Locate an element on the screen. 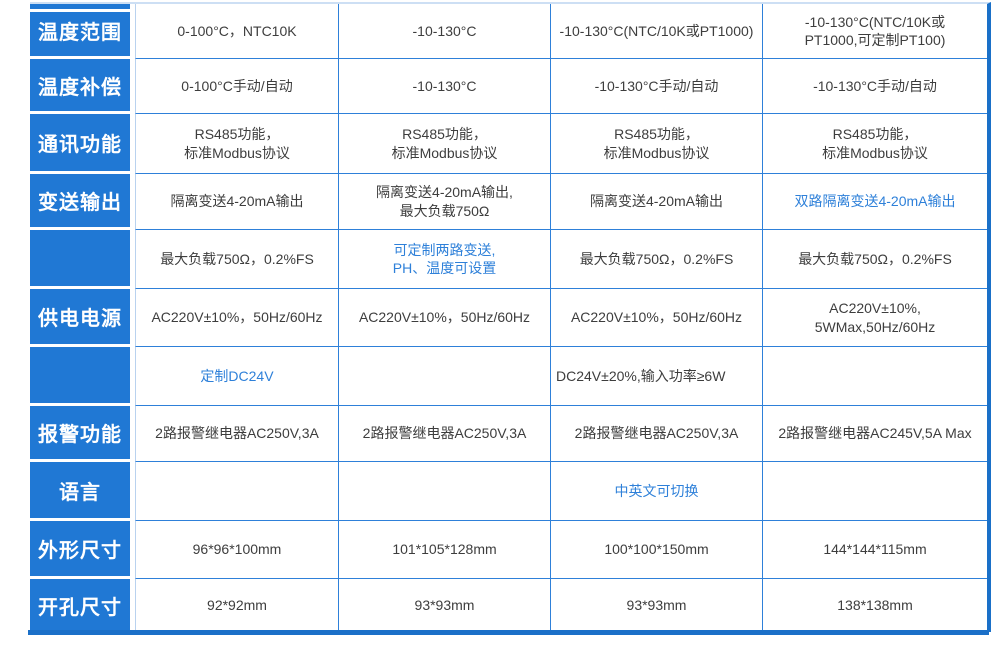 Image resolution: width=1000 pixels, height=672 pixels. row-header: 通讯功能 is located at coordinates (80, 144).